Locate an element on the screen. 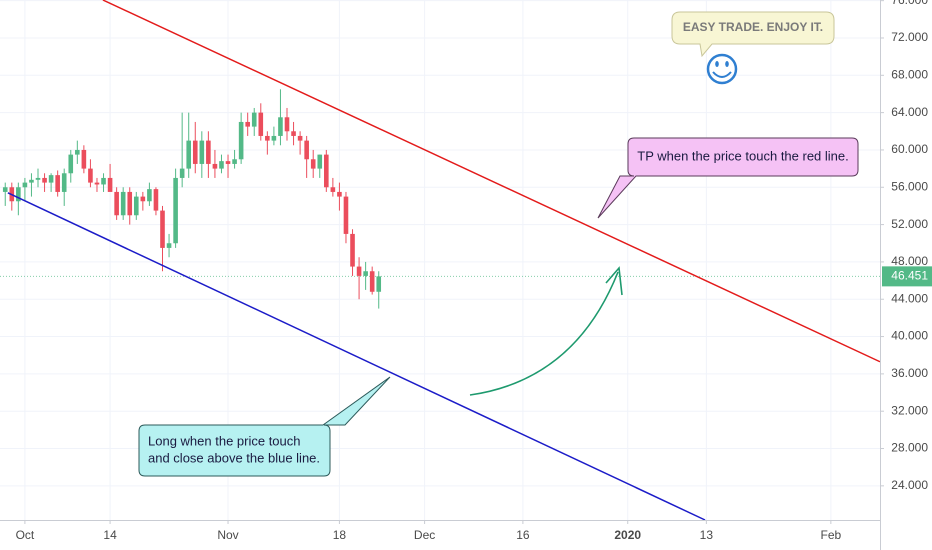 The width and height of the screenshot is (932, 550). y-tick-label: 40.000 is located at coordinates (909, 336).